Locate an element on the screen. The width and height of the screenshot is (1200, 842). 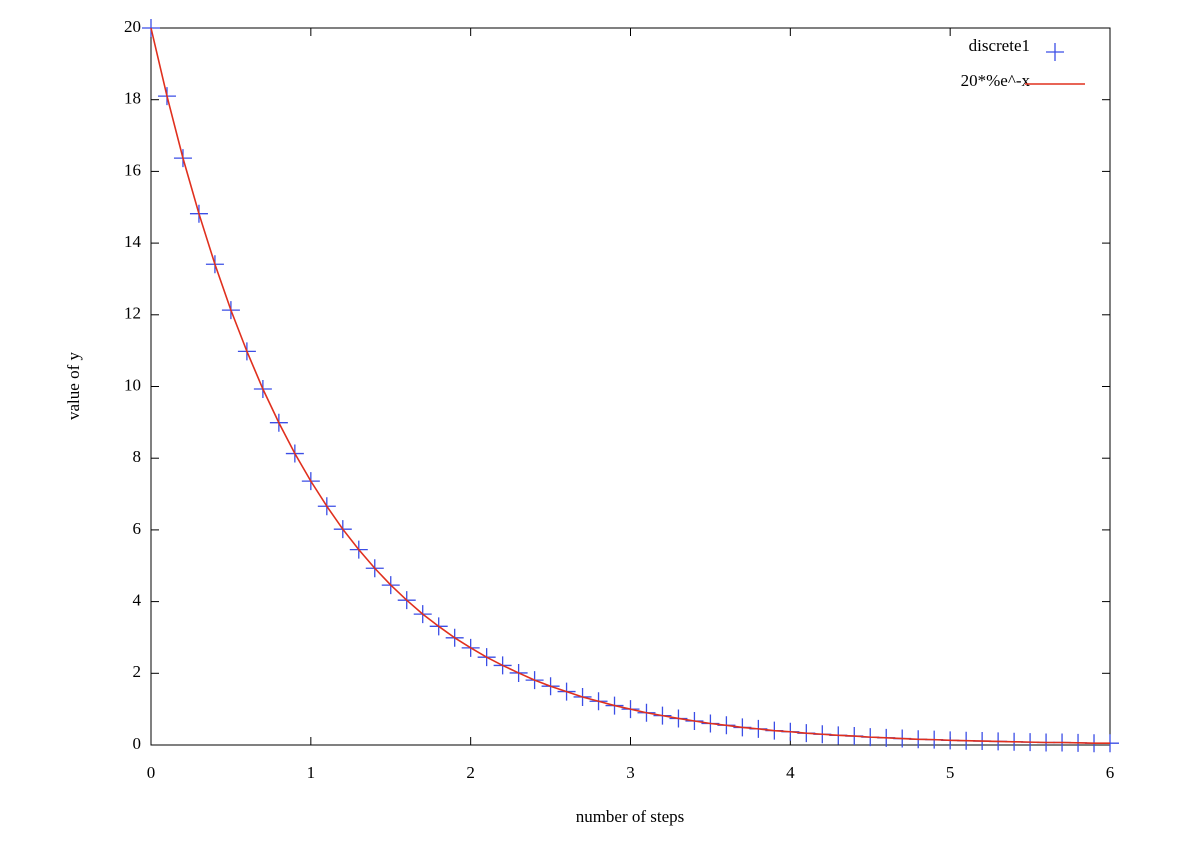
y-tick-label: 20 is located at coordinates (132, 26).